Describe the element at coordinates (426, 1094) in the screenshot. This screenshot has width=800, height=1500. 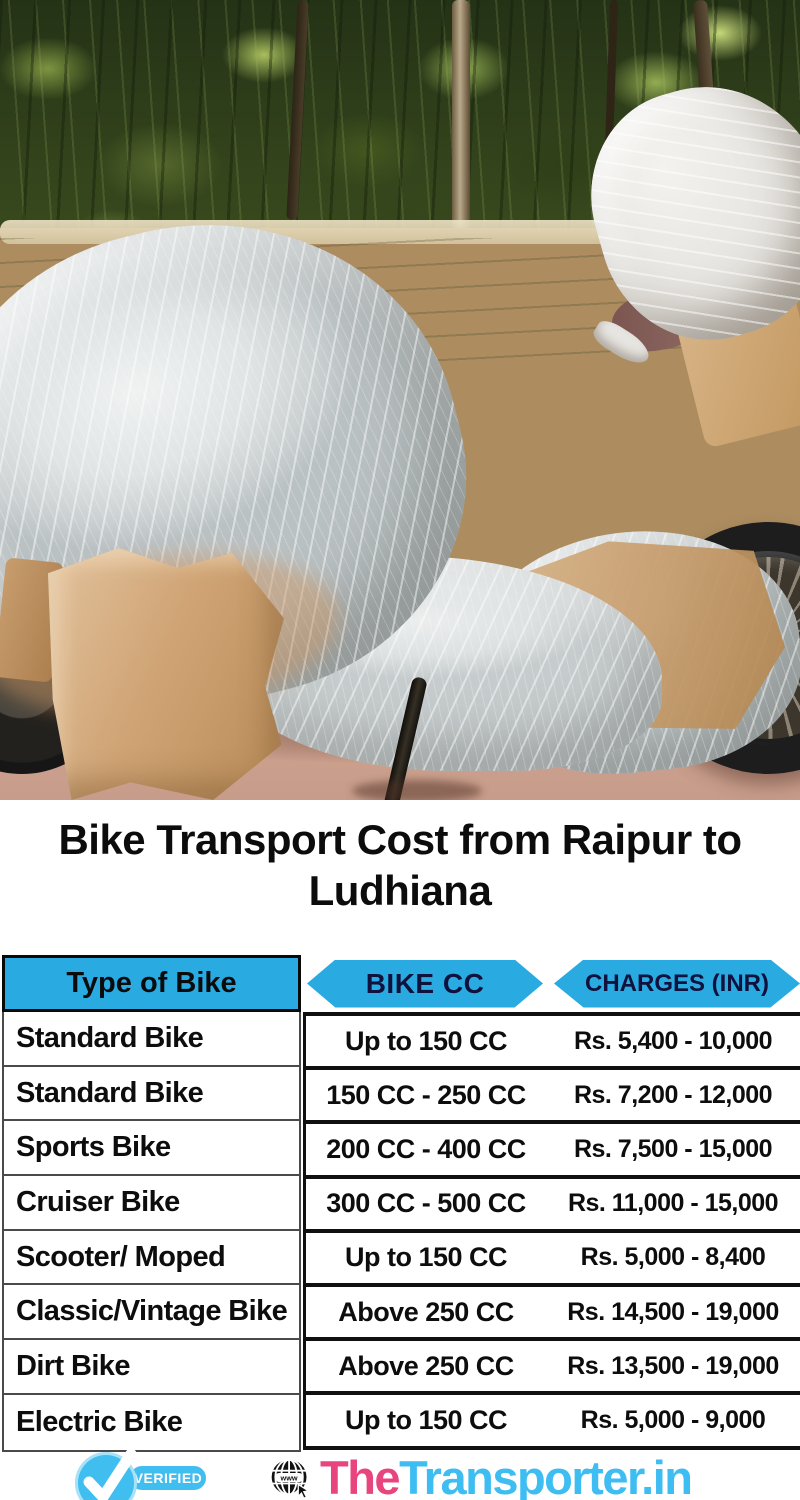
I see `row-cc: 150 CC - 250 CC` at that location.